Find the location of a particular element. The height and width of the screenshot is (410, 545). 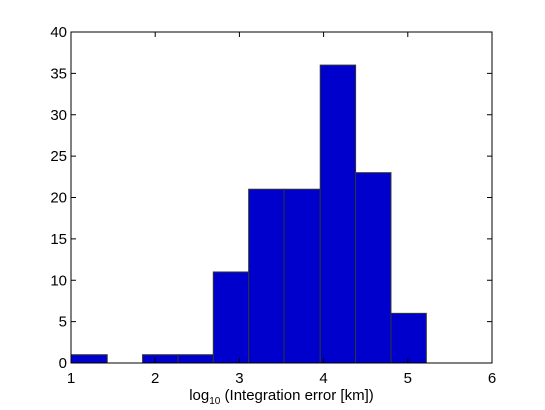

x-tick-label: 5 is located at coordinates (408, 378).